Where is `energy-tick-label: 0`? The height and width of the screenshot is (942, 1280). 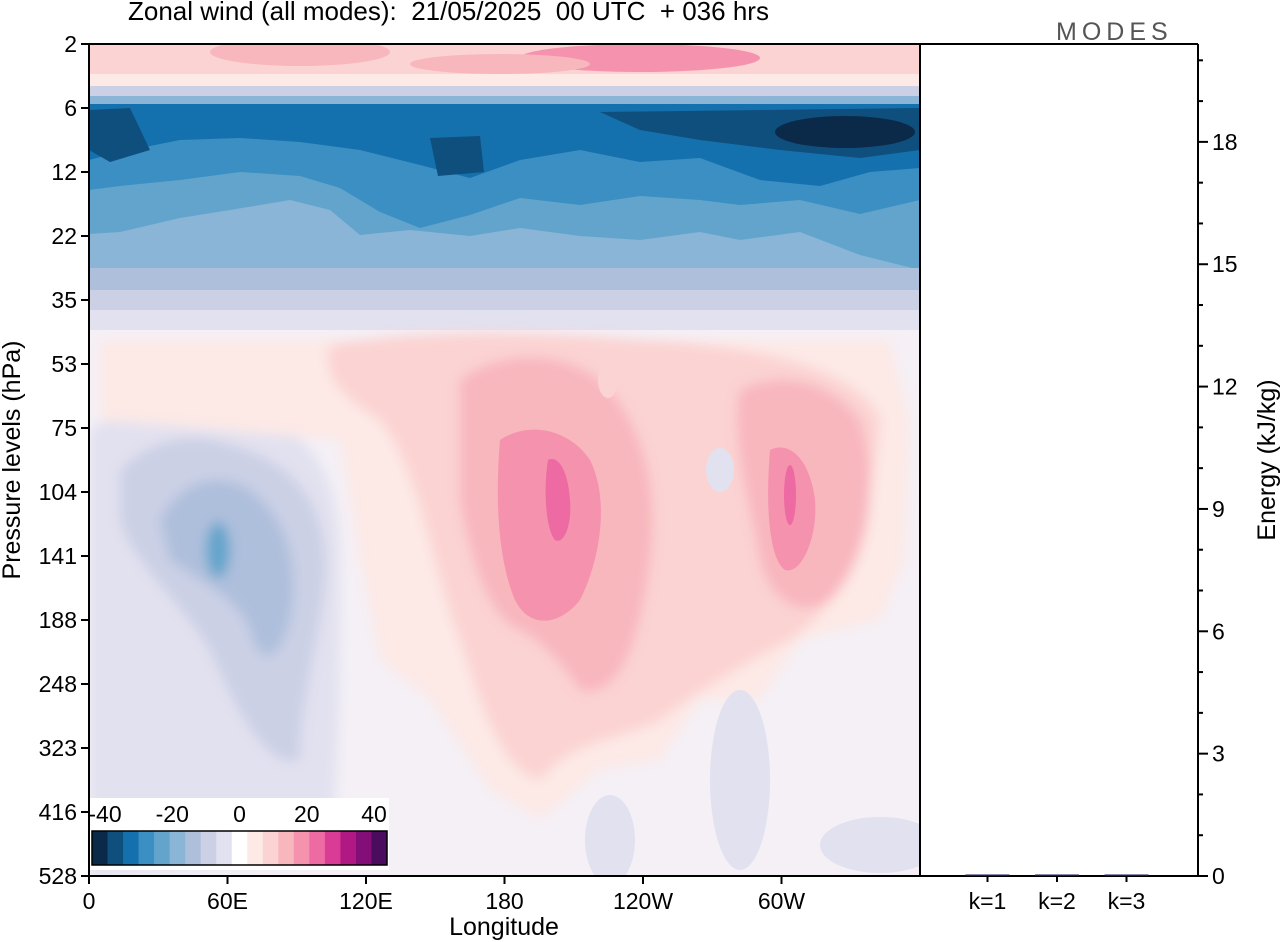 energy-tick-label: 0 is located at coordinates (1218, 876).